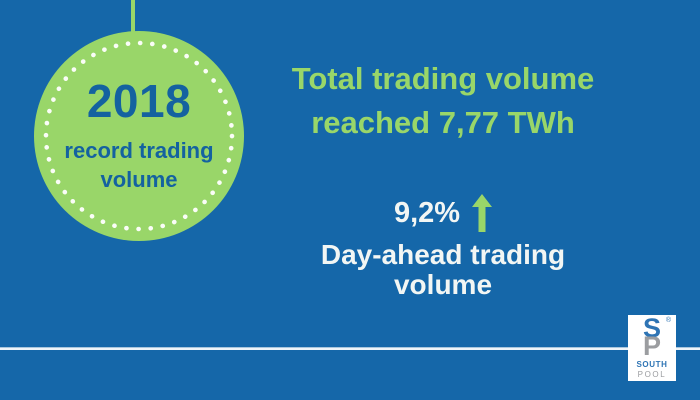 This screenshot has width=700, height=400. I want to click on south-pool-logo: ® S P SOUTH POOL, so click(652, 348).